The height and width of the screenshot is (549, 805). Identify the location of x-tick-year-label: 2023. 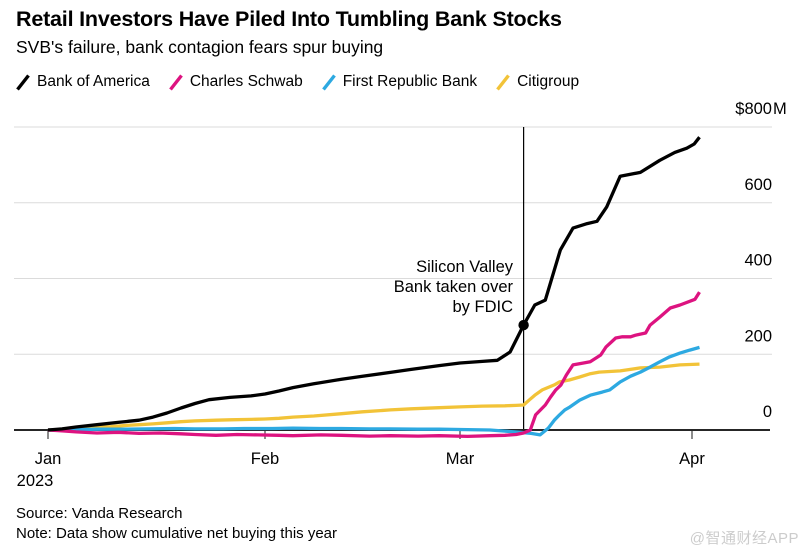
(35, 481).